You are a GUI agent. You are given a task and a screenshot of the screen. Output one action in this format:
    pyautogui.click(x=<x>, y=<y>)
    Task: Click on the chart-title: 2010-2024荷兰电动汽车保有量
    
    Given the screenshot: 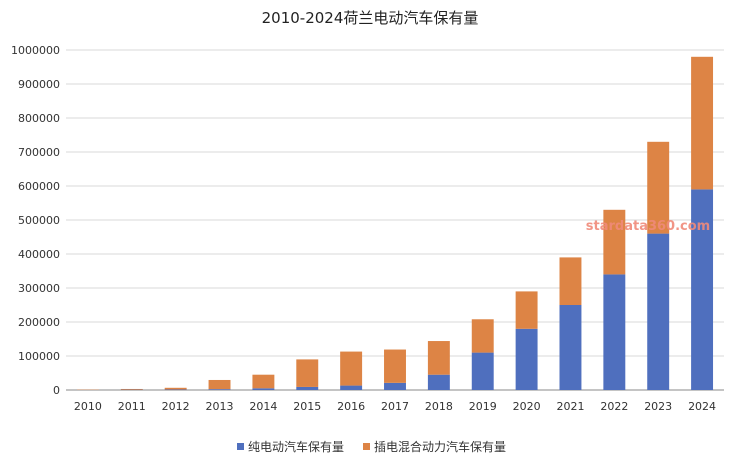 What is the action you would take?
    pyautogui.click(x=370, y=18)
    